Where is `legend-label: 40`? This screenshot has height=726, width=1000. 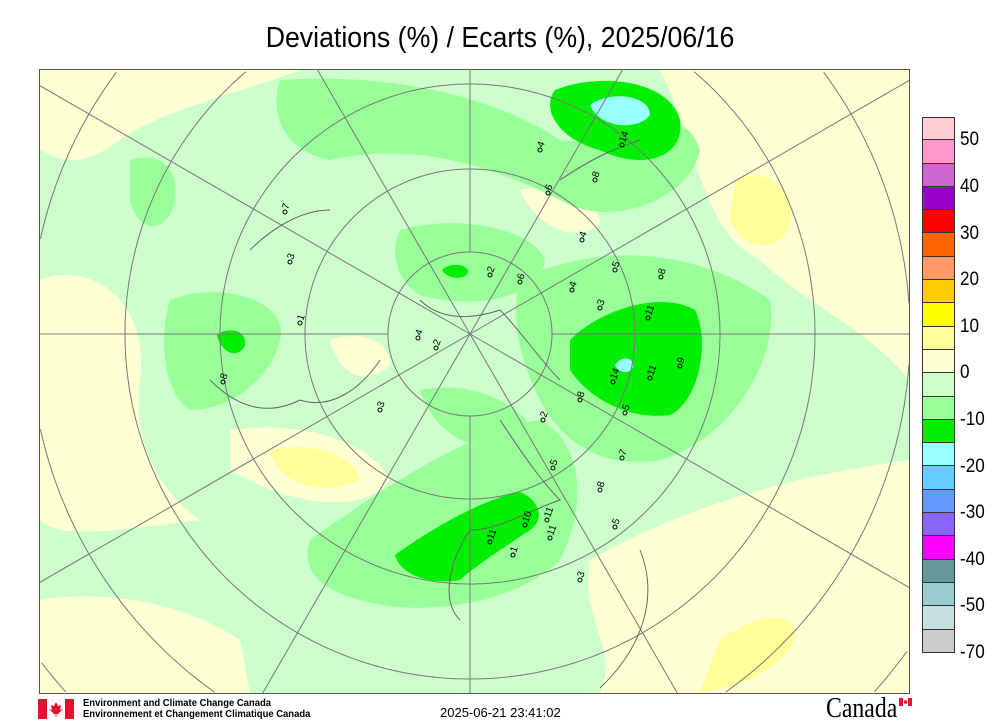
legend-label: 40 is located at coordinates (970, 186).